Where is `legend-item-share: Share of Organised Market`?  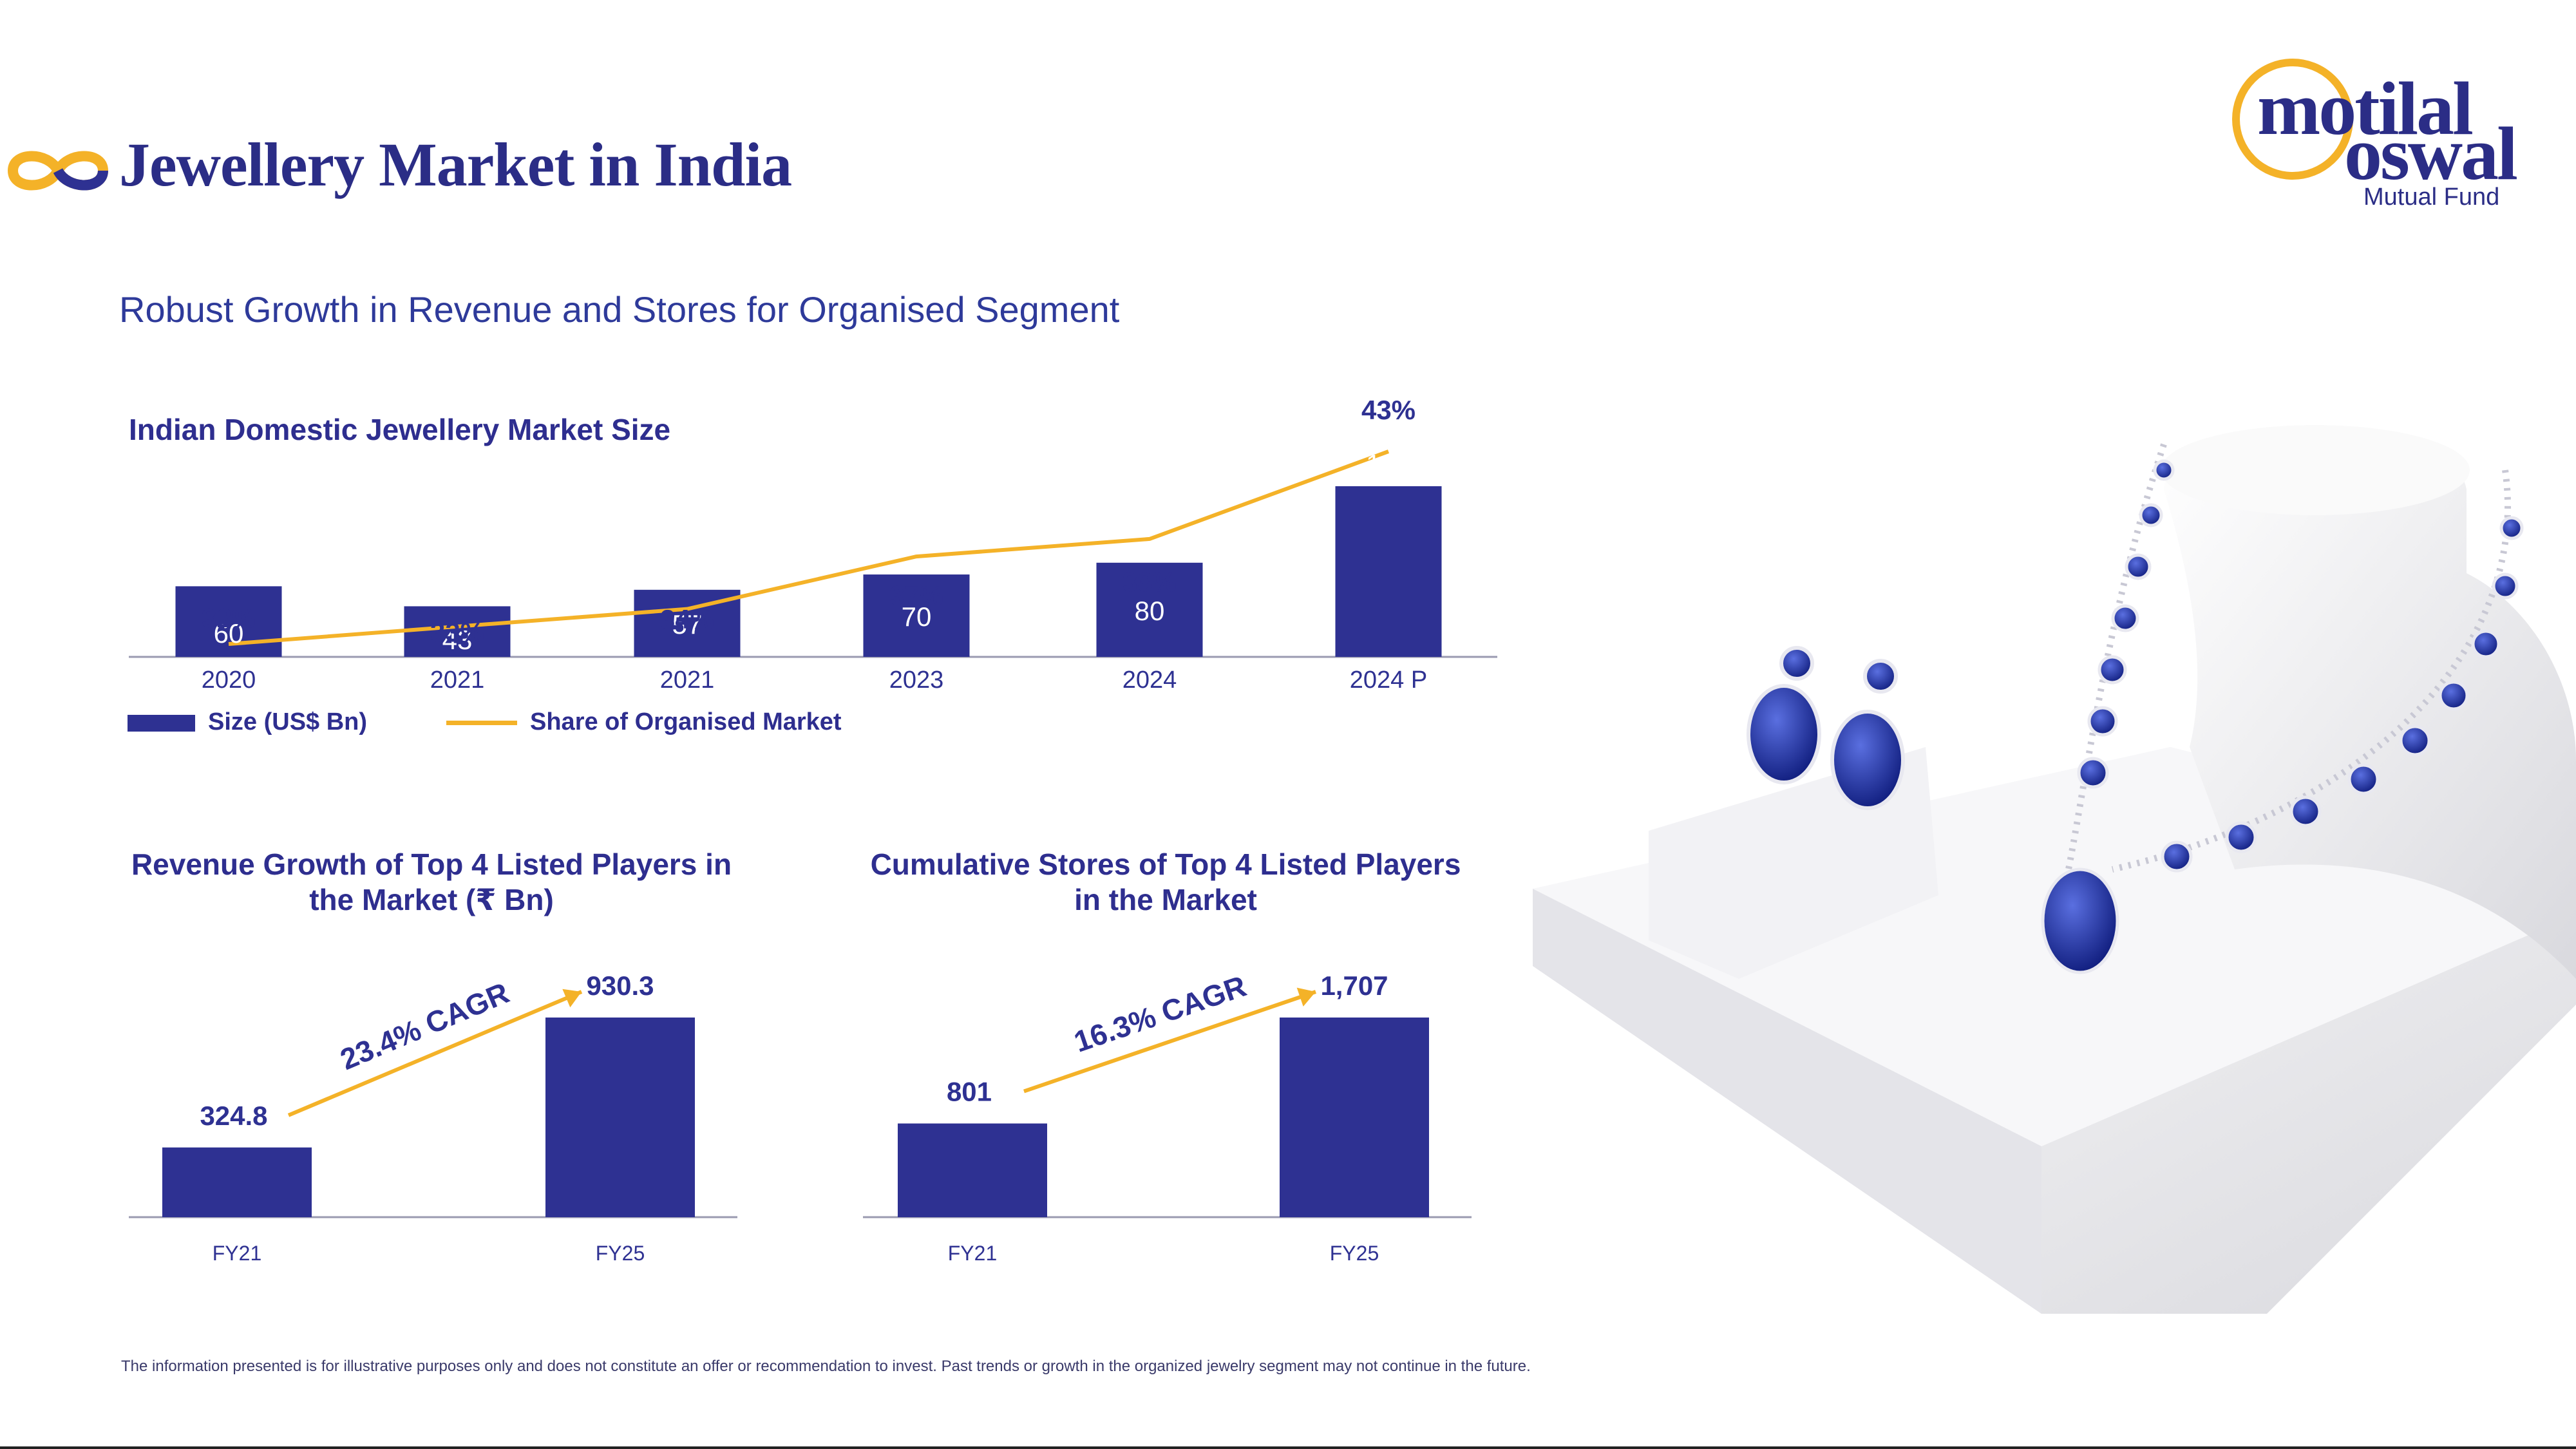
legend-item-share: Share of Organised Market is located at coordinates (644, 722).